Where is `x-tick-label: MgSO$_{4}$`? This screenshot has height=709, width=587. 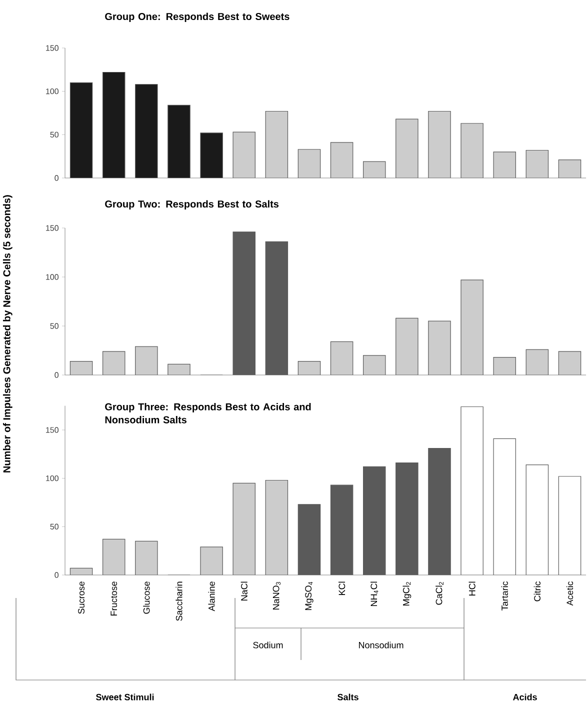 x-tick-label: MgSO$_{4}$ is located at coordinates (309, 596).